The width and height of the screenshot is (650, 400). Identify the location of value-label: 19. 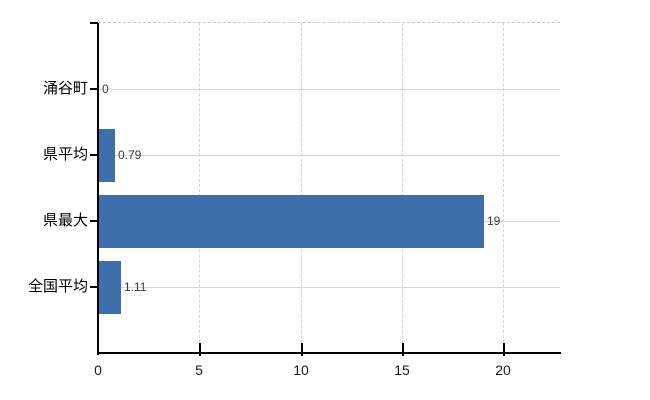
(494, 221).